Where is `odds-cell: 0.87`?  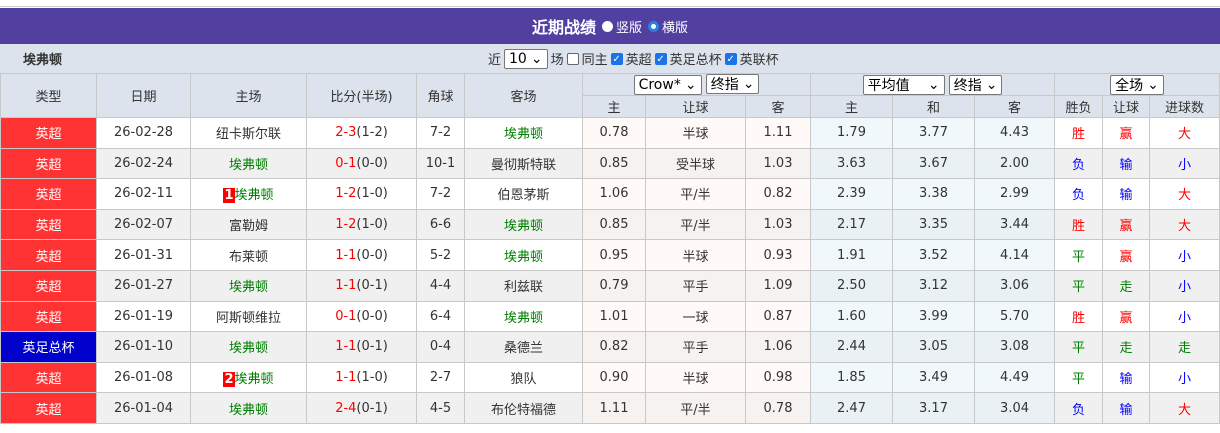
odds-cell: 0.87 is located at coordinates (778, 316).